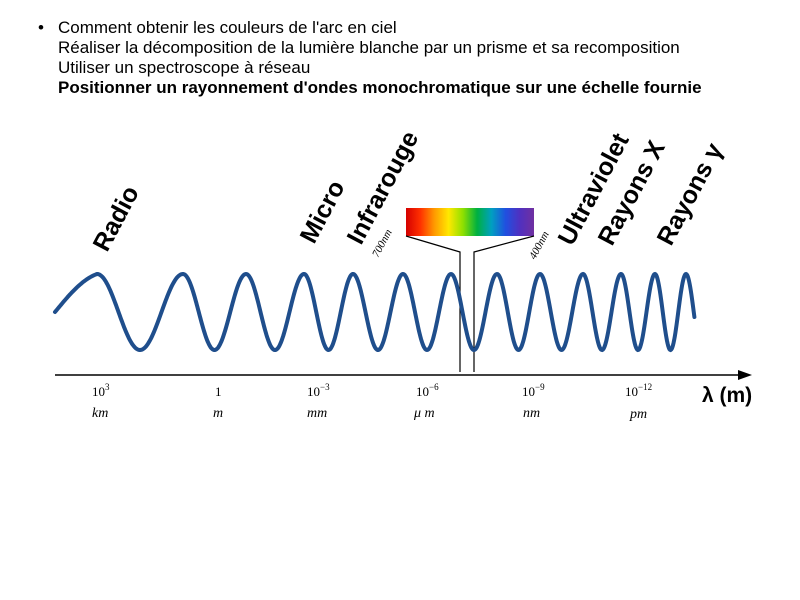  I want to click on tick-unit-5: nm, so click(531, 413).